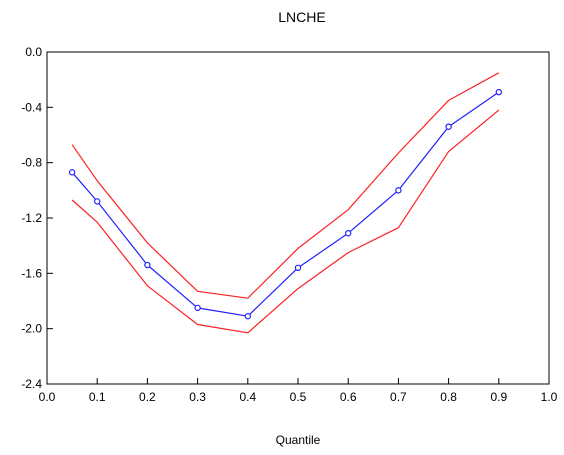 This screenshot has height=455, width=564. What do you see at coordinates (31, 107) in the screenshot?
I see `y-tick-label: -0.4` at bounding box center [31, 107].